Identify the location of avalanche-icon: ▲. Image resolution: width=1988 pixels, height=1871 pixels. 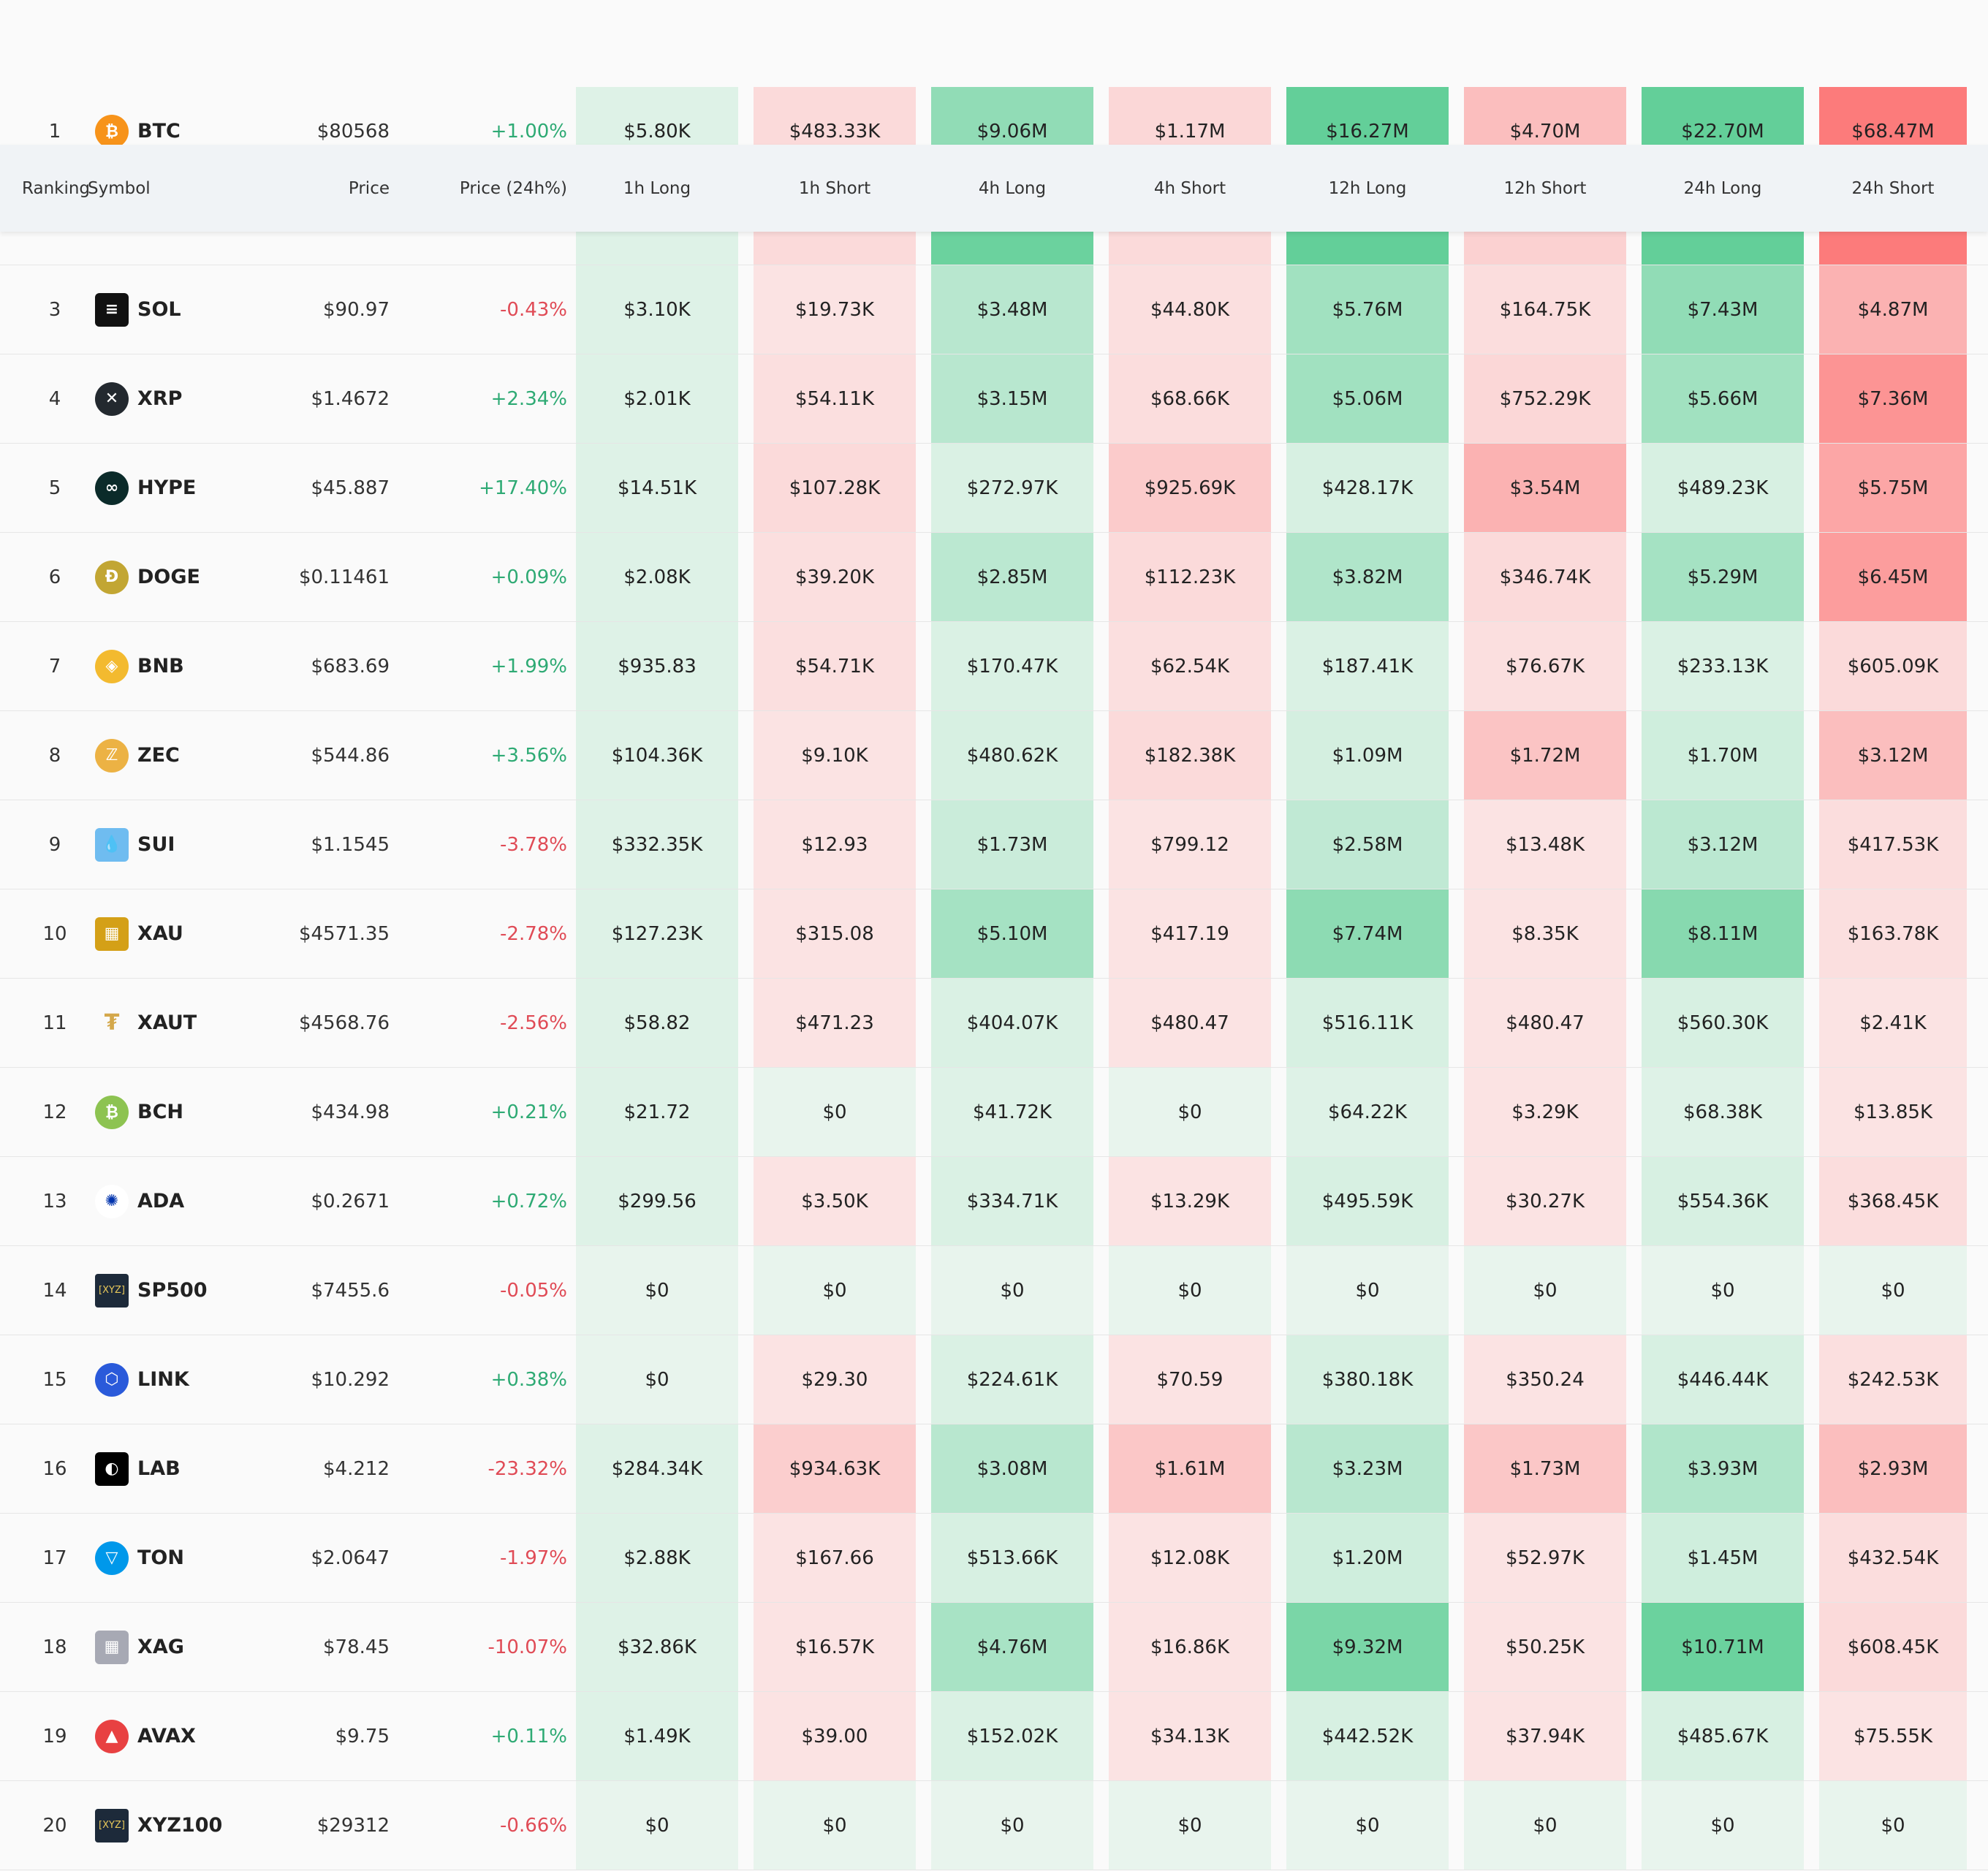
(112, 1736).